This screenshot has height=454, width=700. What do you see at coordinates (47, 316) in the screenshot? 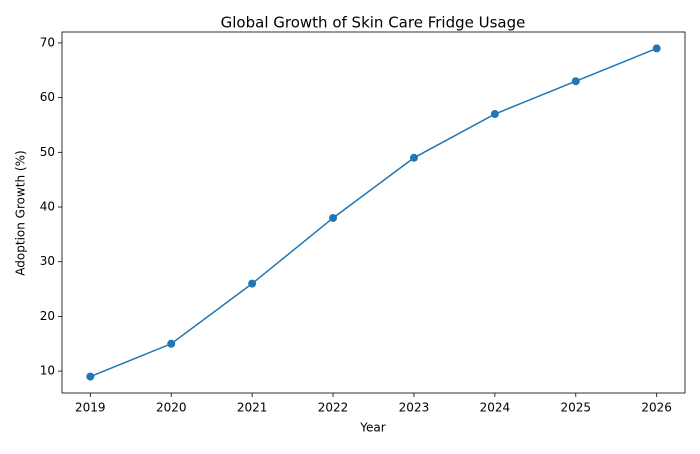
I see `y-tick-label: 20` at bounding box center [47, 316].